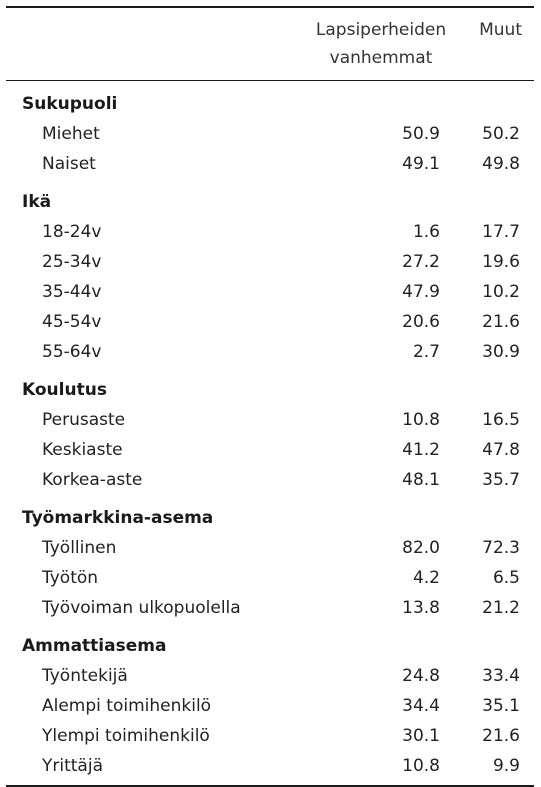 The height and width of the screenshot is (787, 541). I want to click on column-header-parents: Lapsiperheiden vanhemmat, so click(381, 43).